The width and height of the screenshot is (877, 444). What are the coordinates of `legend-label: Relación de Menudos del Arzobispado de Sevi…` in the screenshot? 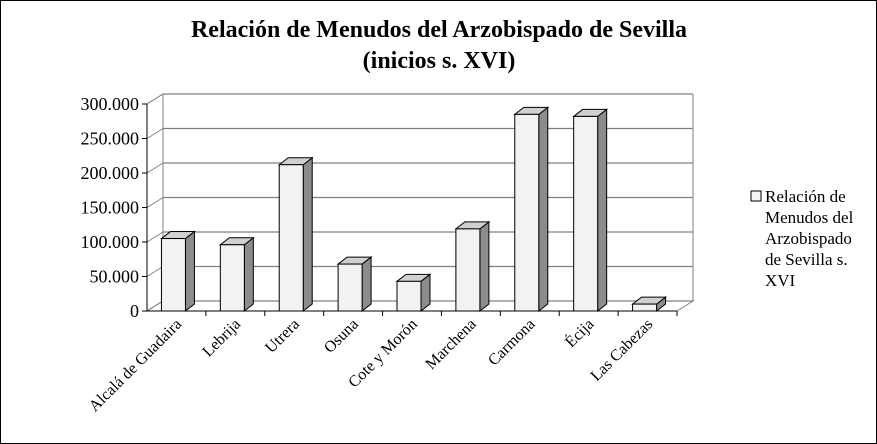 It's located at (809, 238).